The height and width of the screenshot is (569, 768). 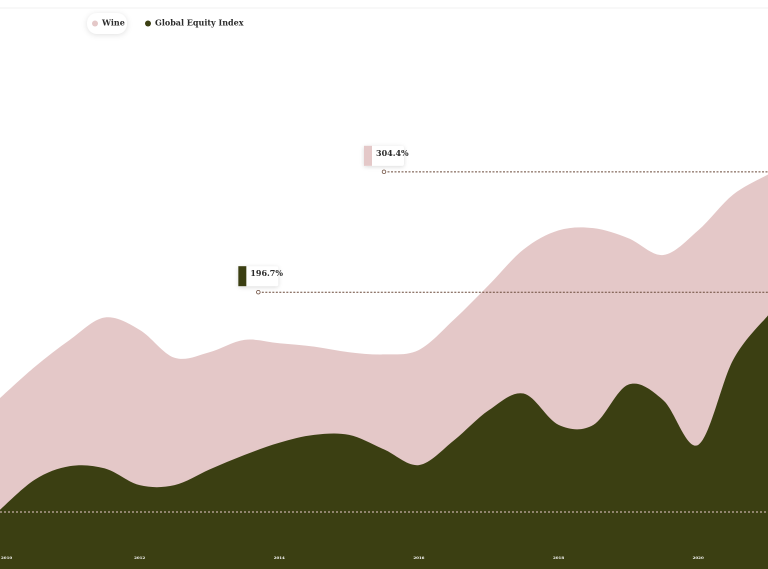 I want to click on x-tick-label: 2016, so click(x=418, y=557).